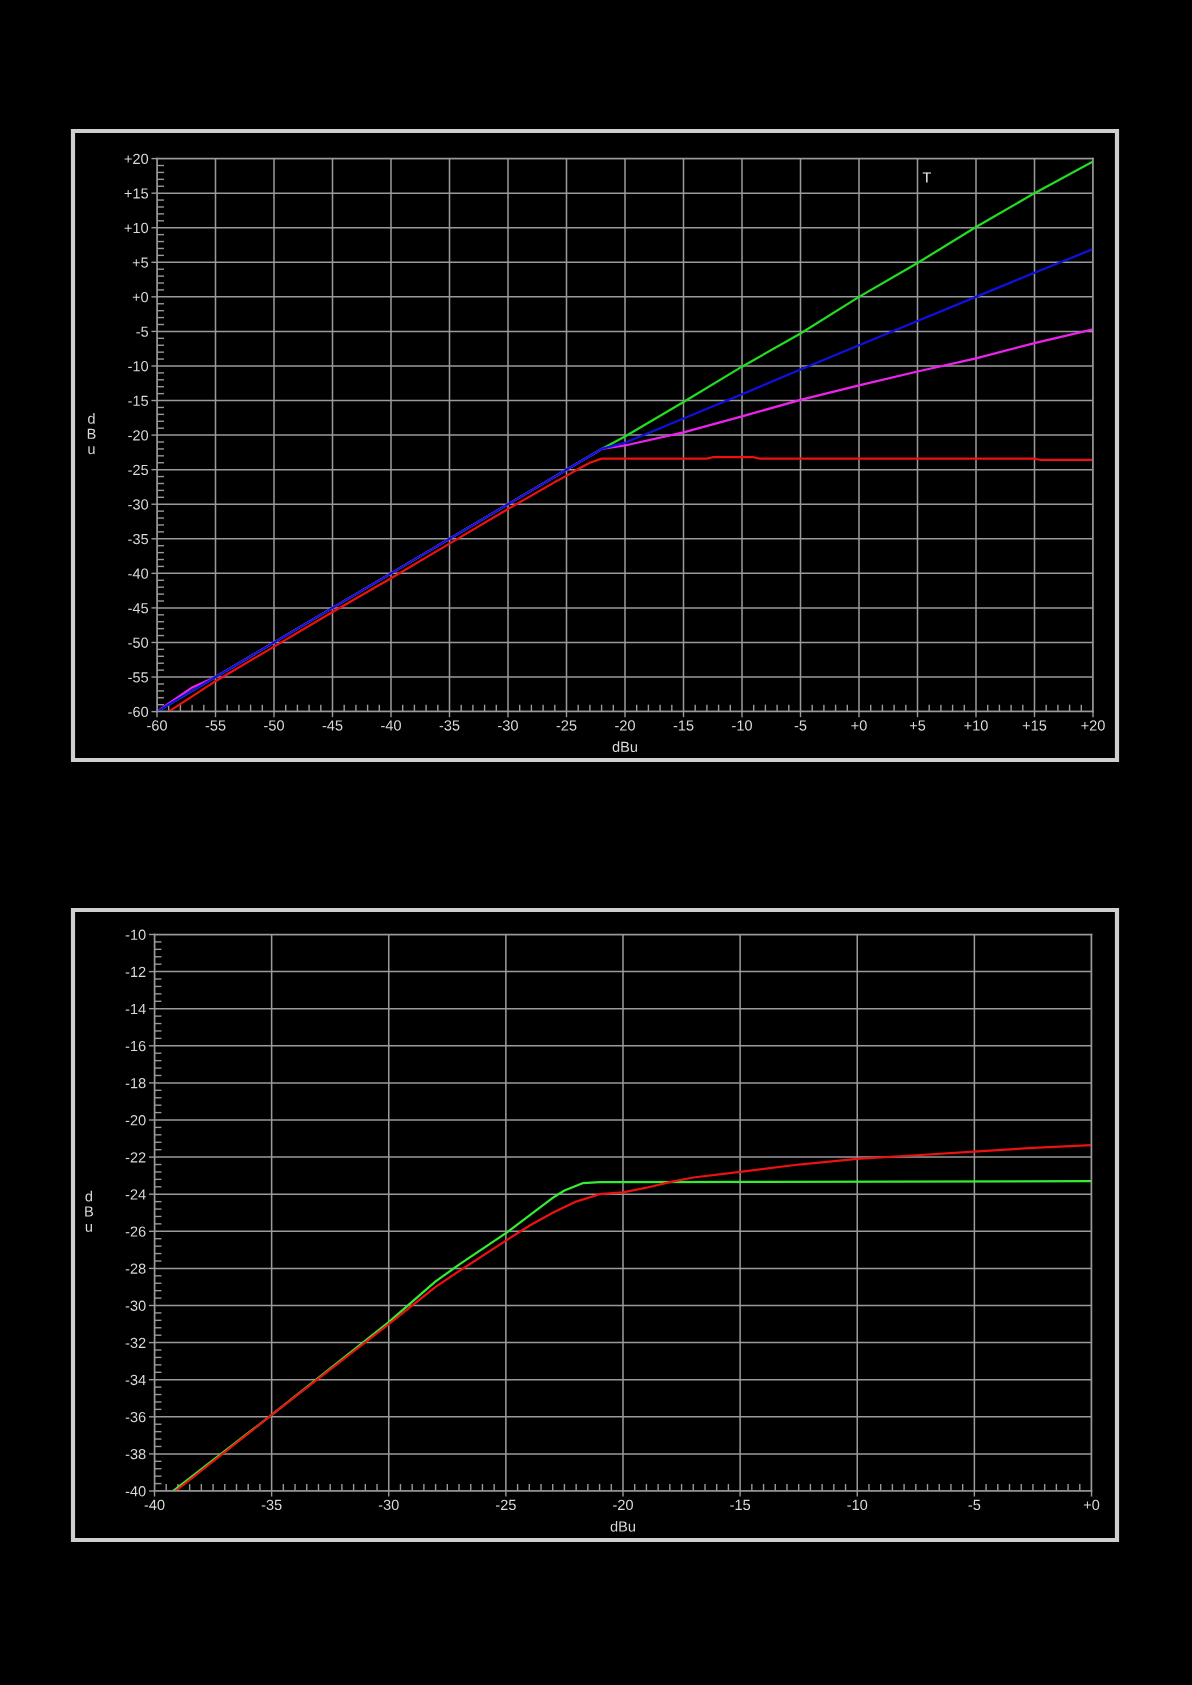 The width and height of the screenshot is (1192, 1685). What do you see at coordinates (630, 584) in the screenshot?
I see `line-series` at bounding box center [630, 584].